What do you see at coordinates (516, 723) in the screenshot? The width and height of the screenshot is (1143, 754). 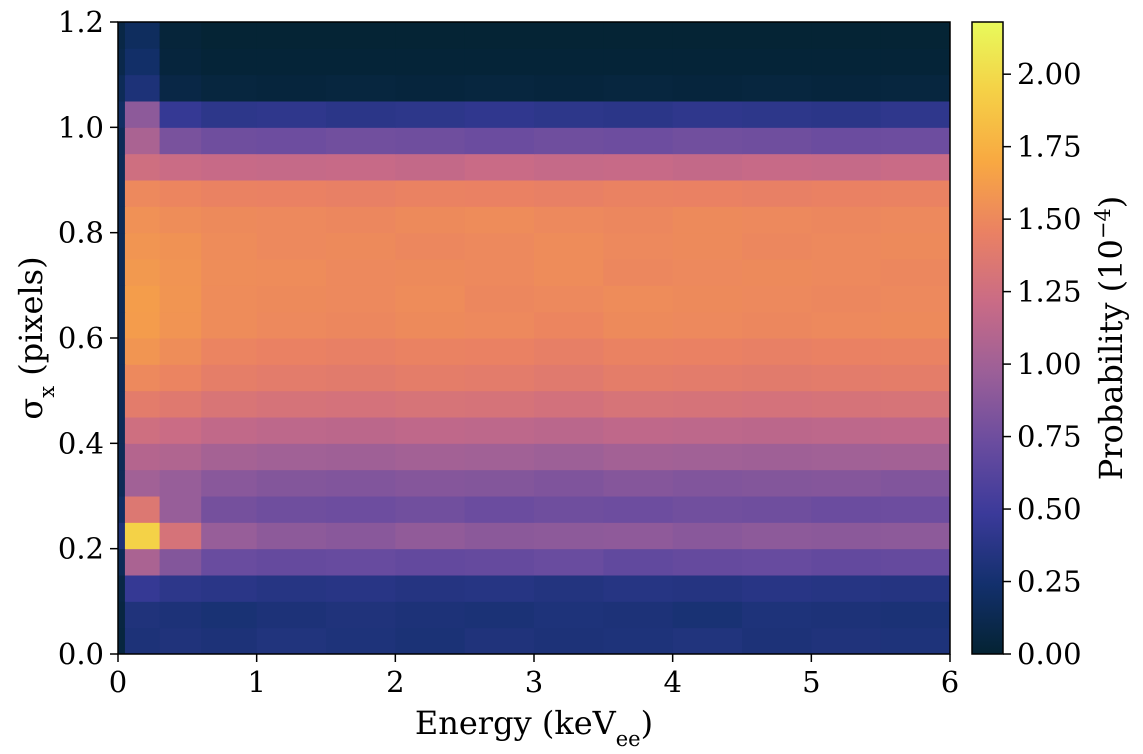 I see `x-axis-label-part: Energy (keV` at bounding box center [516, 723].